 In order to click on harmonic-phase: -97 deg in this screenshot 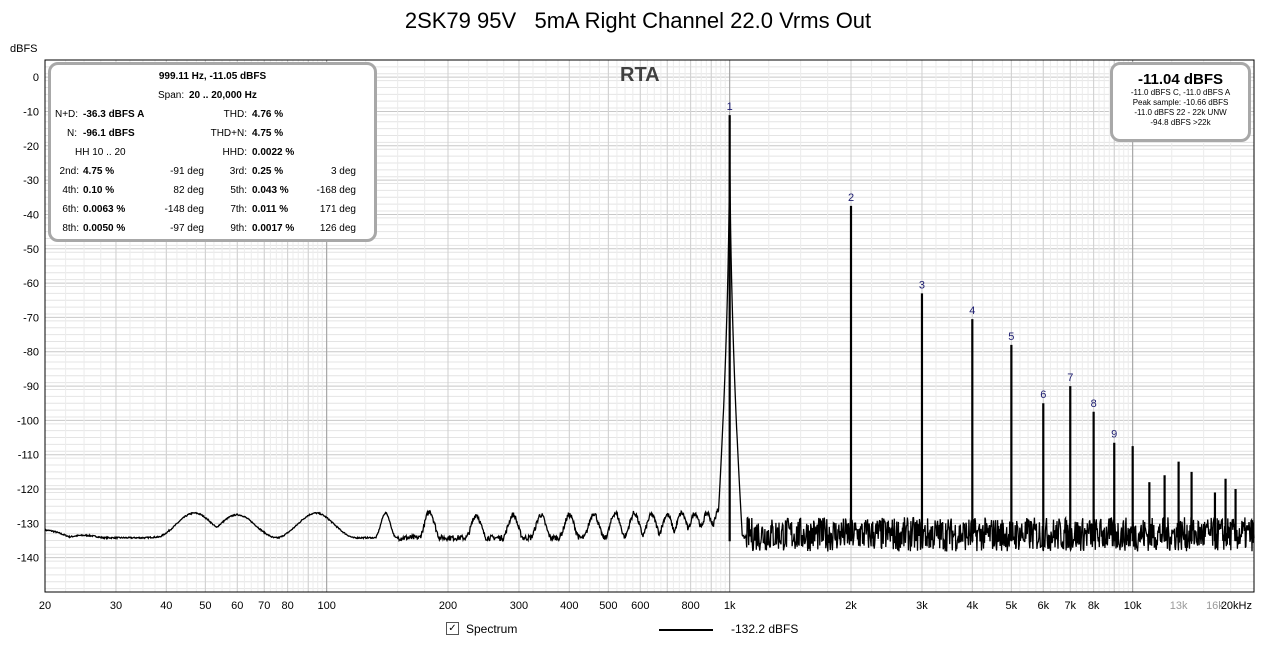, I will do `click(187, 228)`.